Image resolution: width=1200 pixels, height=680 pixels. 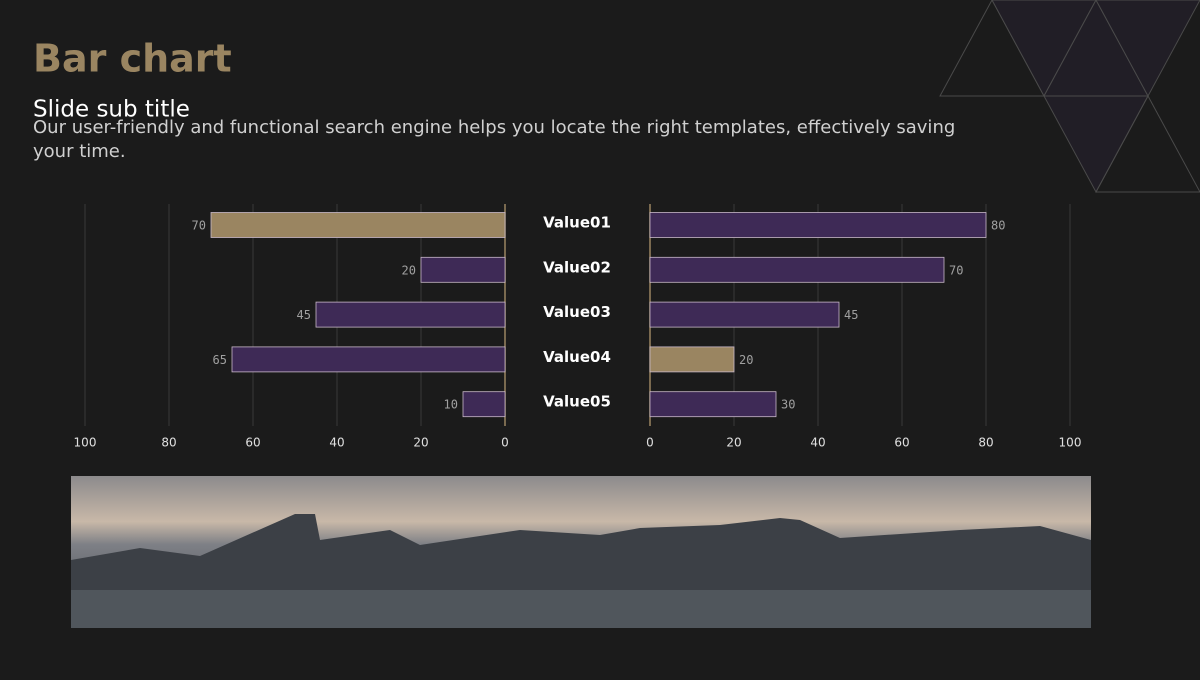 I want to click on category-label: Value04, so click(x=577, y=357).